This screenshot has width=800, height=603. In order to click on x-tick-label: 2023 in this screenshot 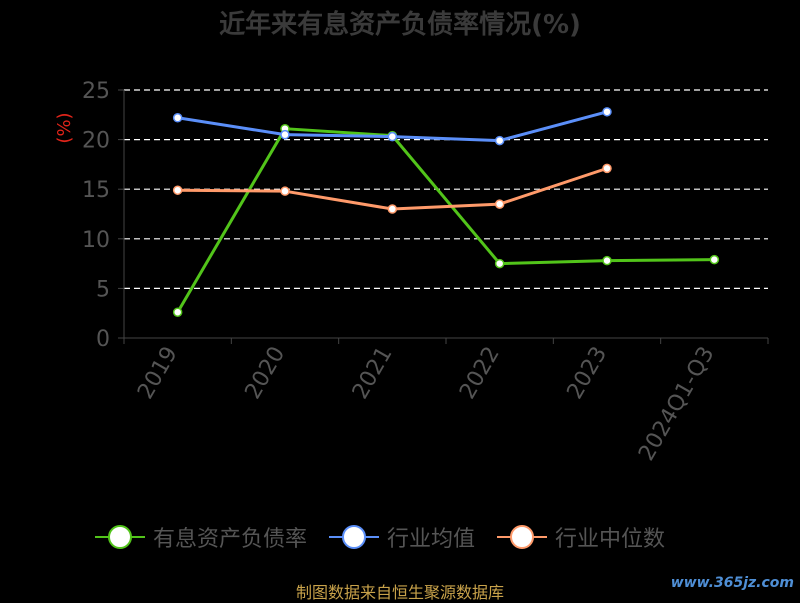, I will do `click(588, 373)`.